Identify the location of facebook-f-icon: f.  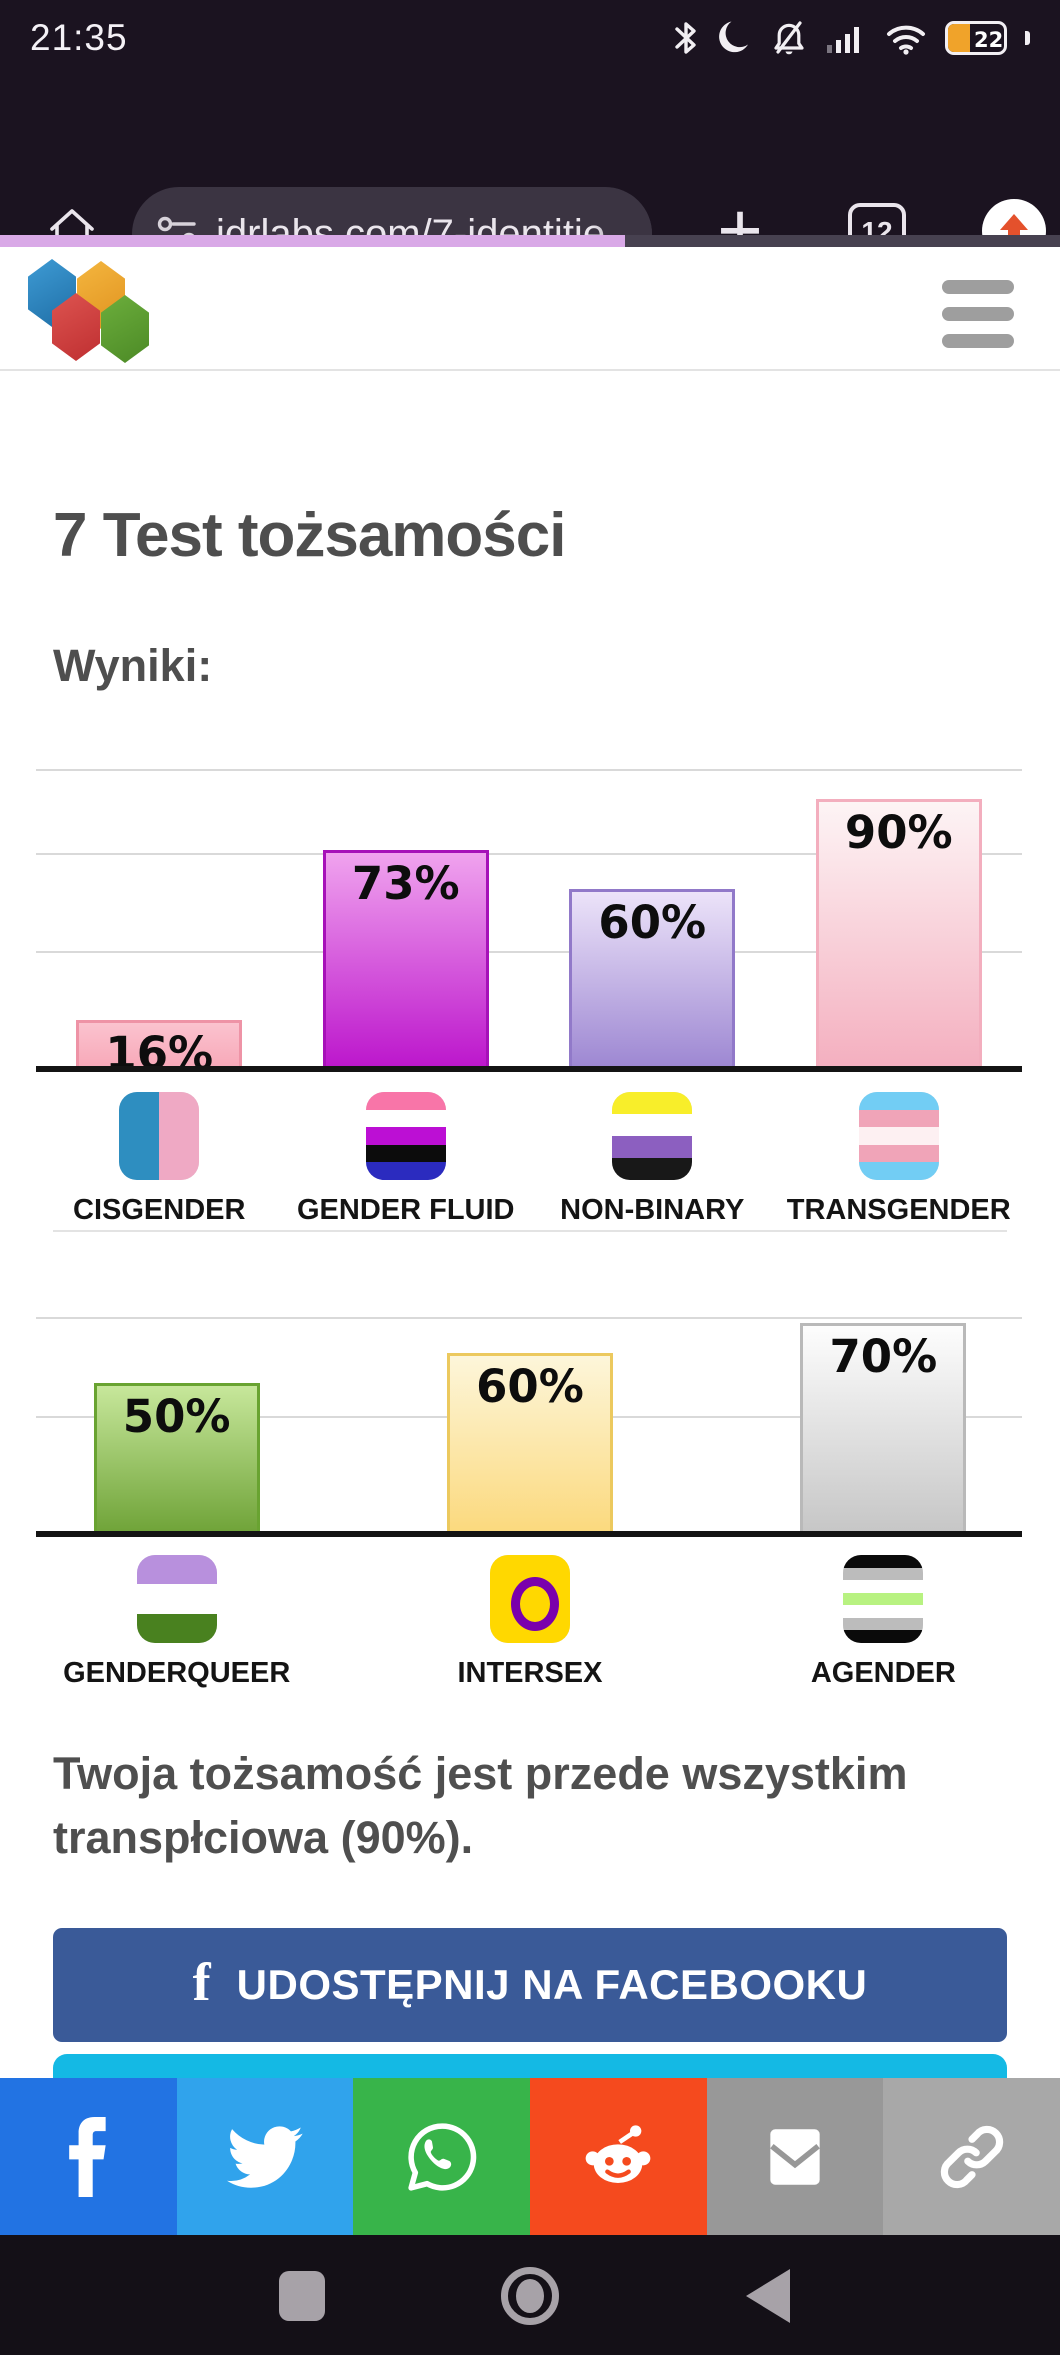
(201, 1982).